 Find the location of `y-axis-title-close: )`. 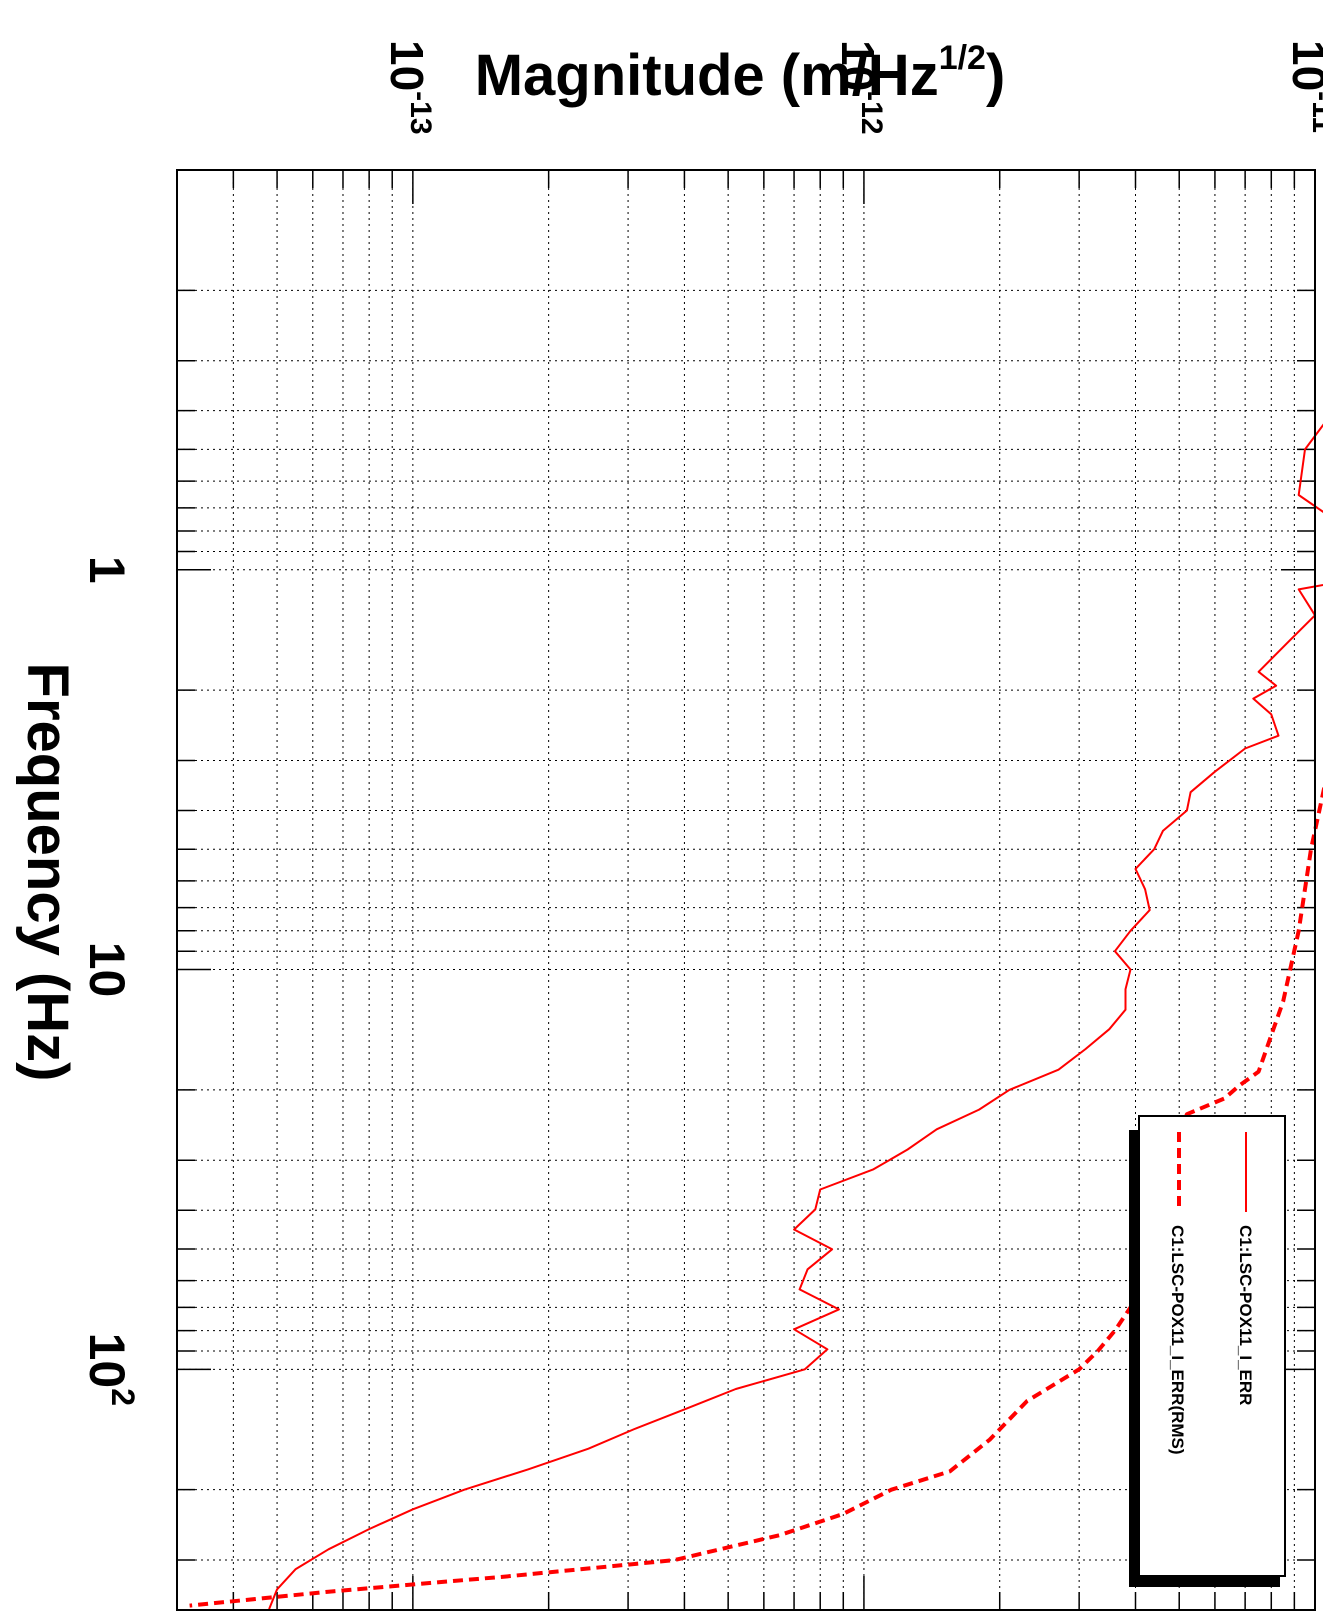

y-axis-title-close: ) is located at coordinates (995, 75).